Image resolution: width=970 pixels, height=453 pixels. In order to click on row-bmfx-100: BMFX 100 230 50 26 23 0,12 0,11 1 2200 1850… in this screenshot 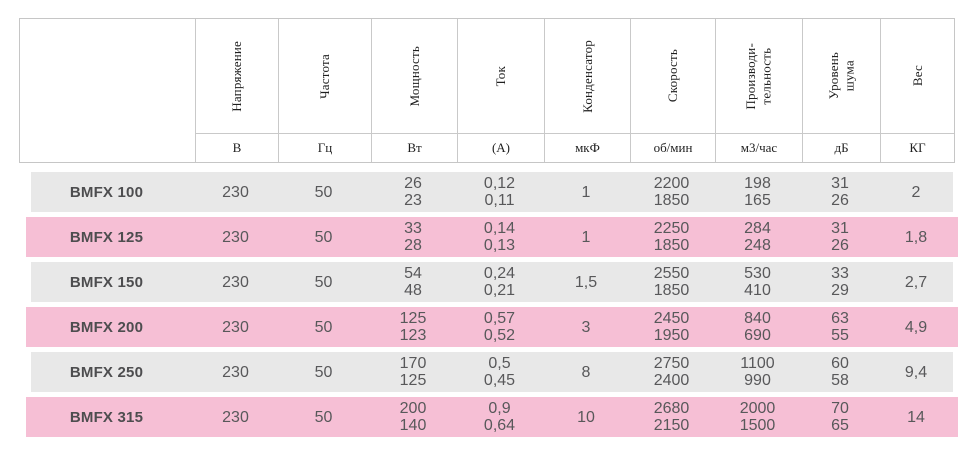, I will do `click(487, 192)`.